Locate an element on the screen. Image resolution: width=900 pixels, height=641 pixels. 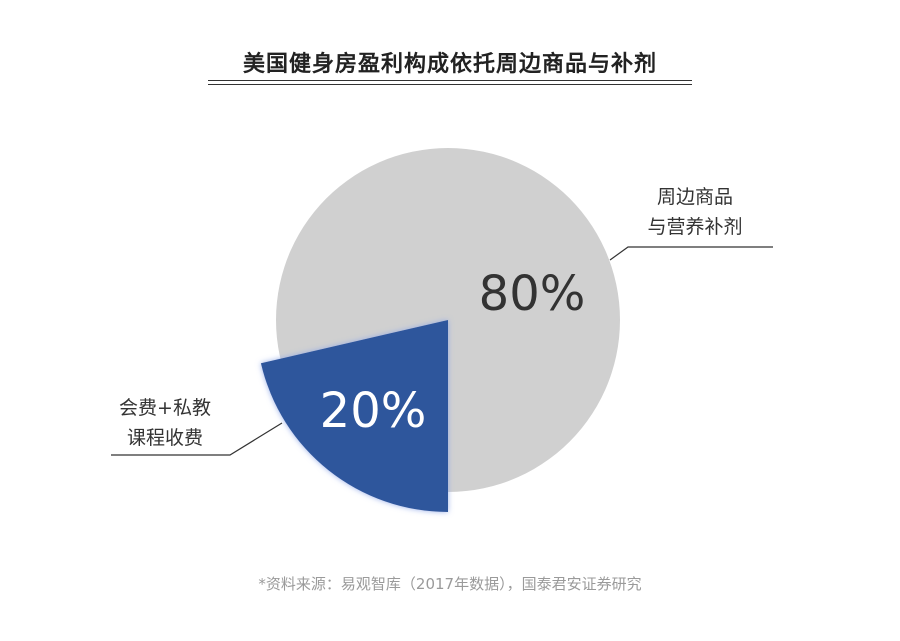
pie-slice-membership is located at coordinates (354, 416).